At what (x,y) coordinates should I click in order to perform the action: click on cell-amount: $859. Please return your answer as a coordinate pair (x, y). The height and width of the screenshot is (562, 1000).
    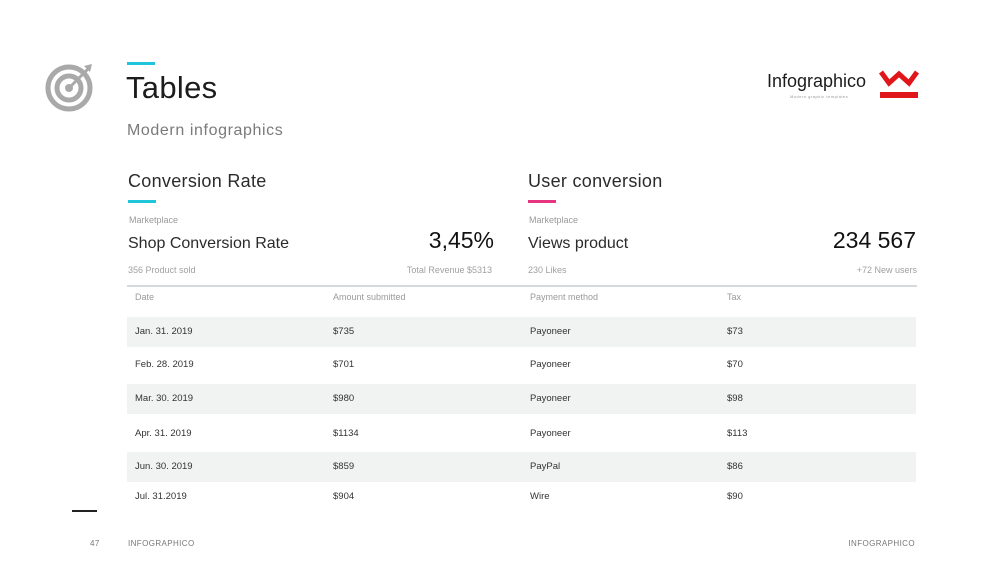
    Looking at the image, I should click on (344, 466).